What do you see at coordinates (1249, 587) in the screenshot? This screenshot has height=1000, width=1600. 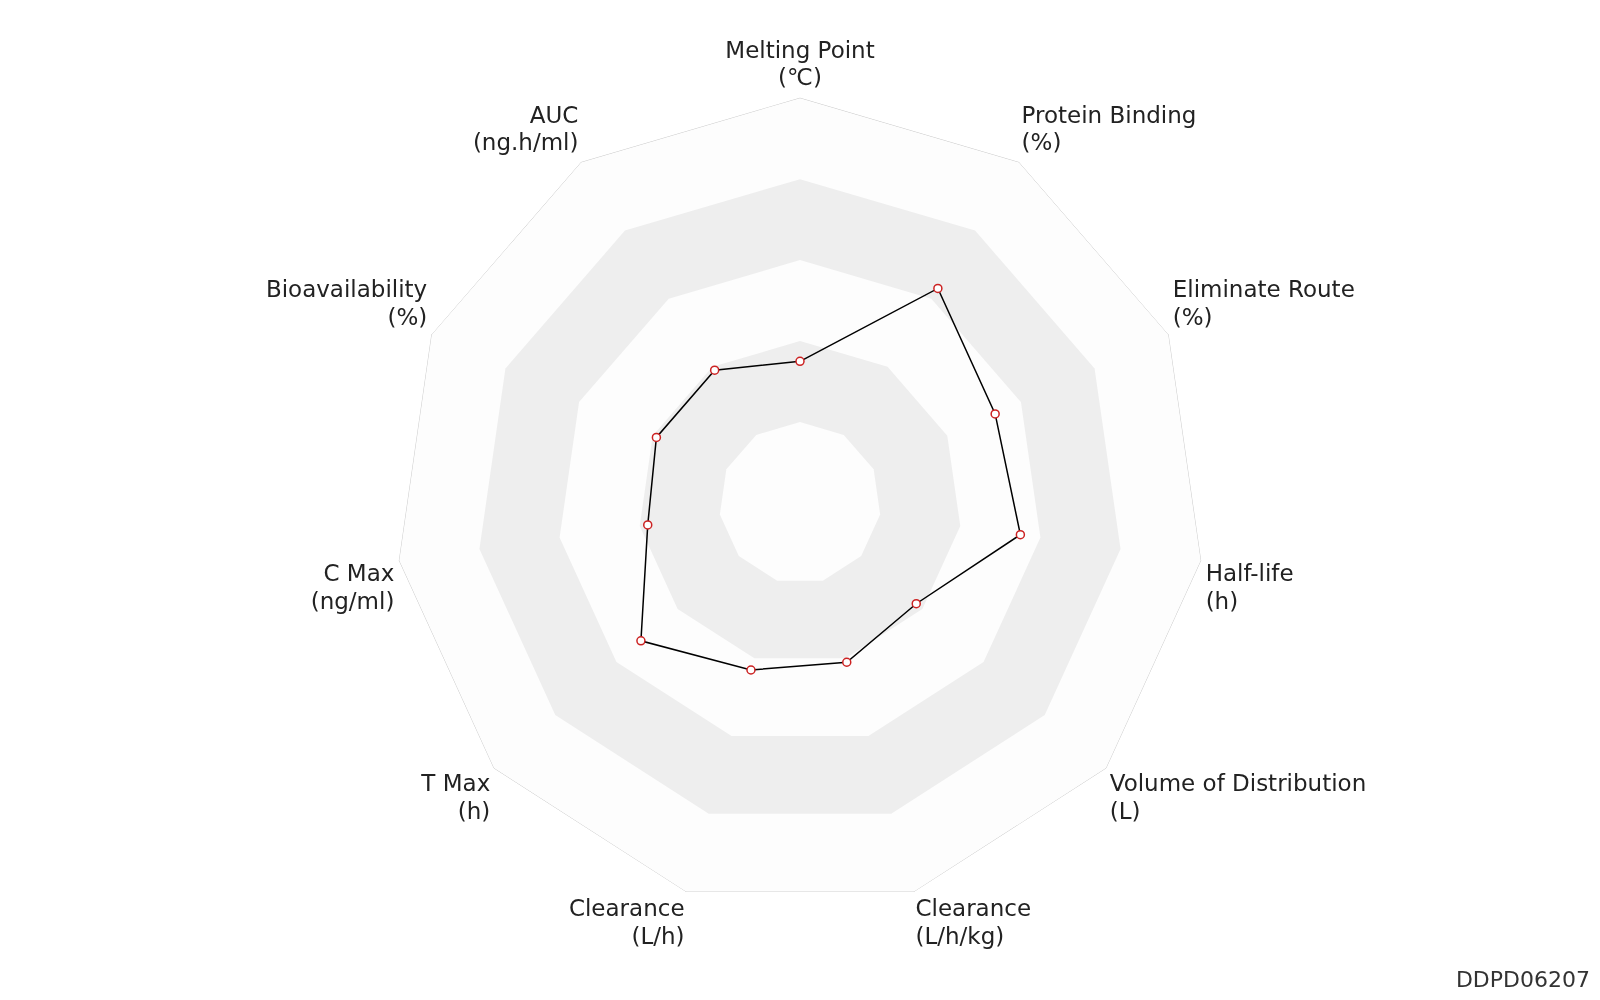 I see `spoke-label: Half-life (h)` at bounding box center [1249, 587].